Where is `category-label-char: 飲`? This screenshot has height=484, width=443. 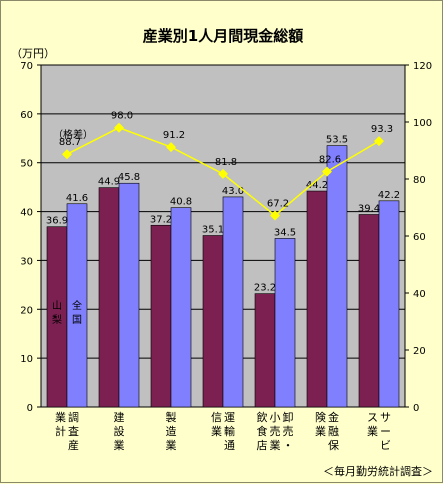 category-label-char: 飲 is located at coordinates (262, 417).